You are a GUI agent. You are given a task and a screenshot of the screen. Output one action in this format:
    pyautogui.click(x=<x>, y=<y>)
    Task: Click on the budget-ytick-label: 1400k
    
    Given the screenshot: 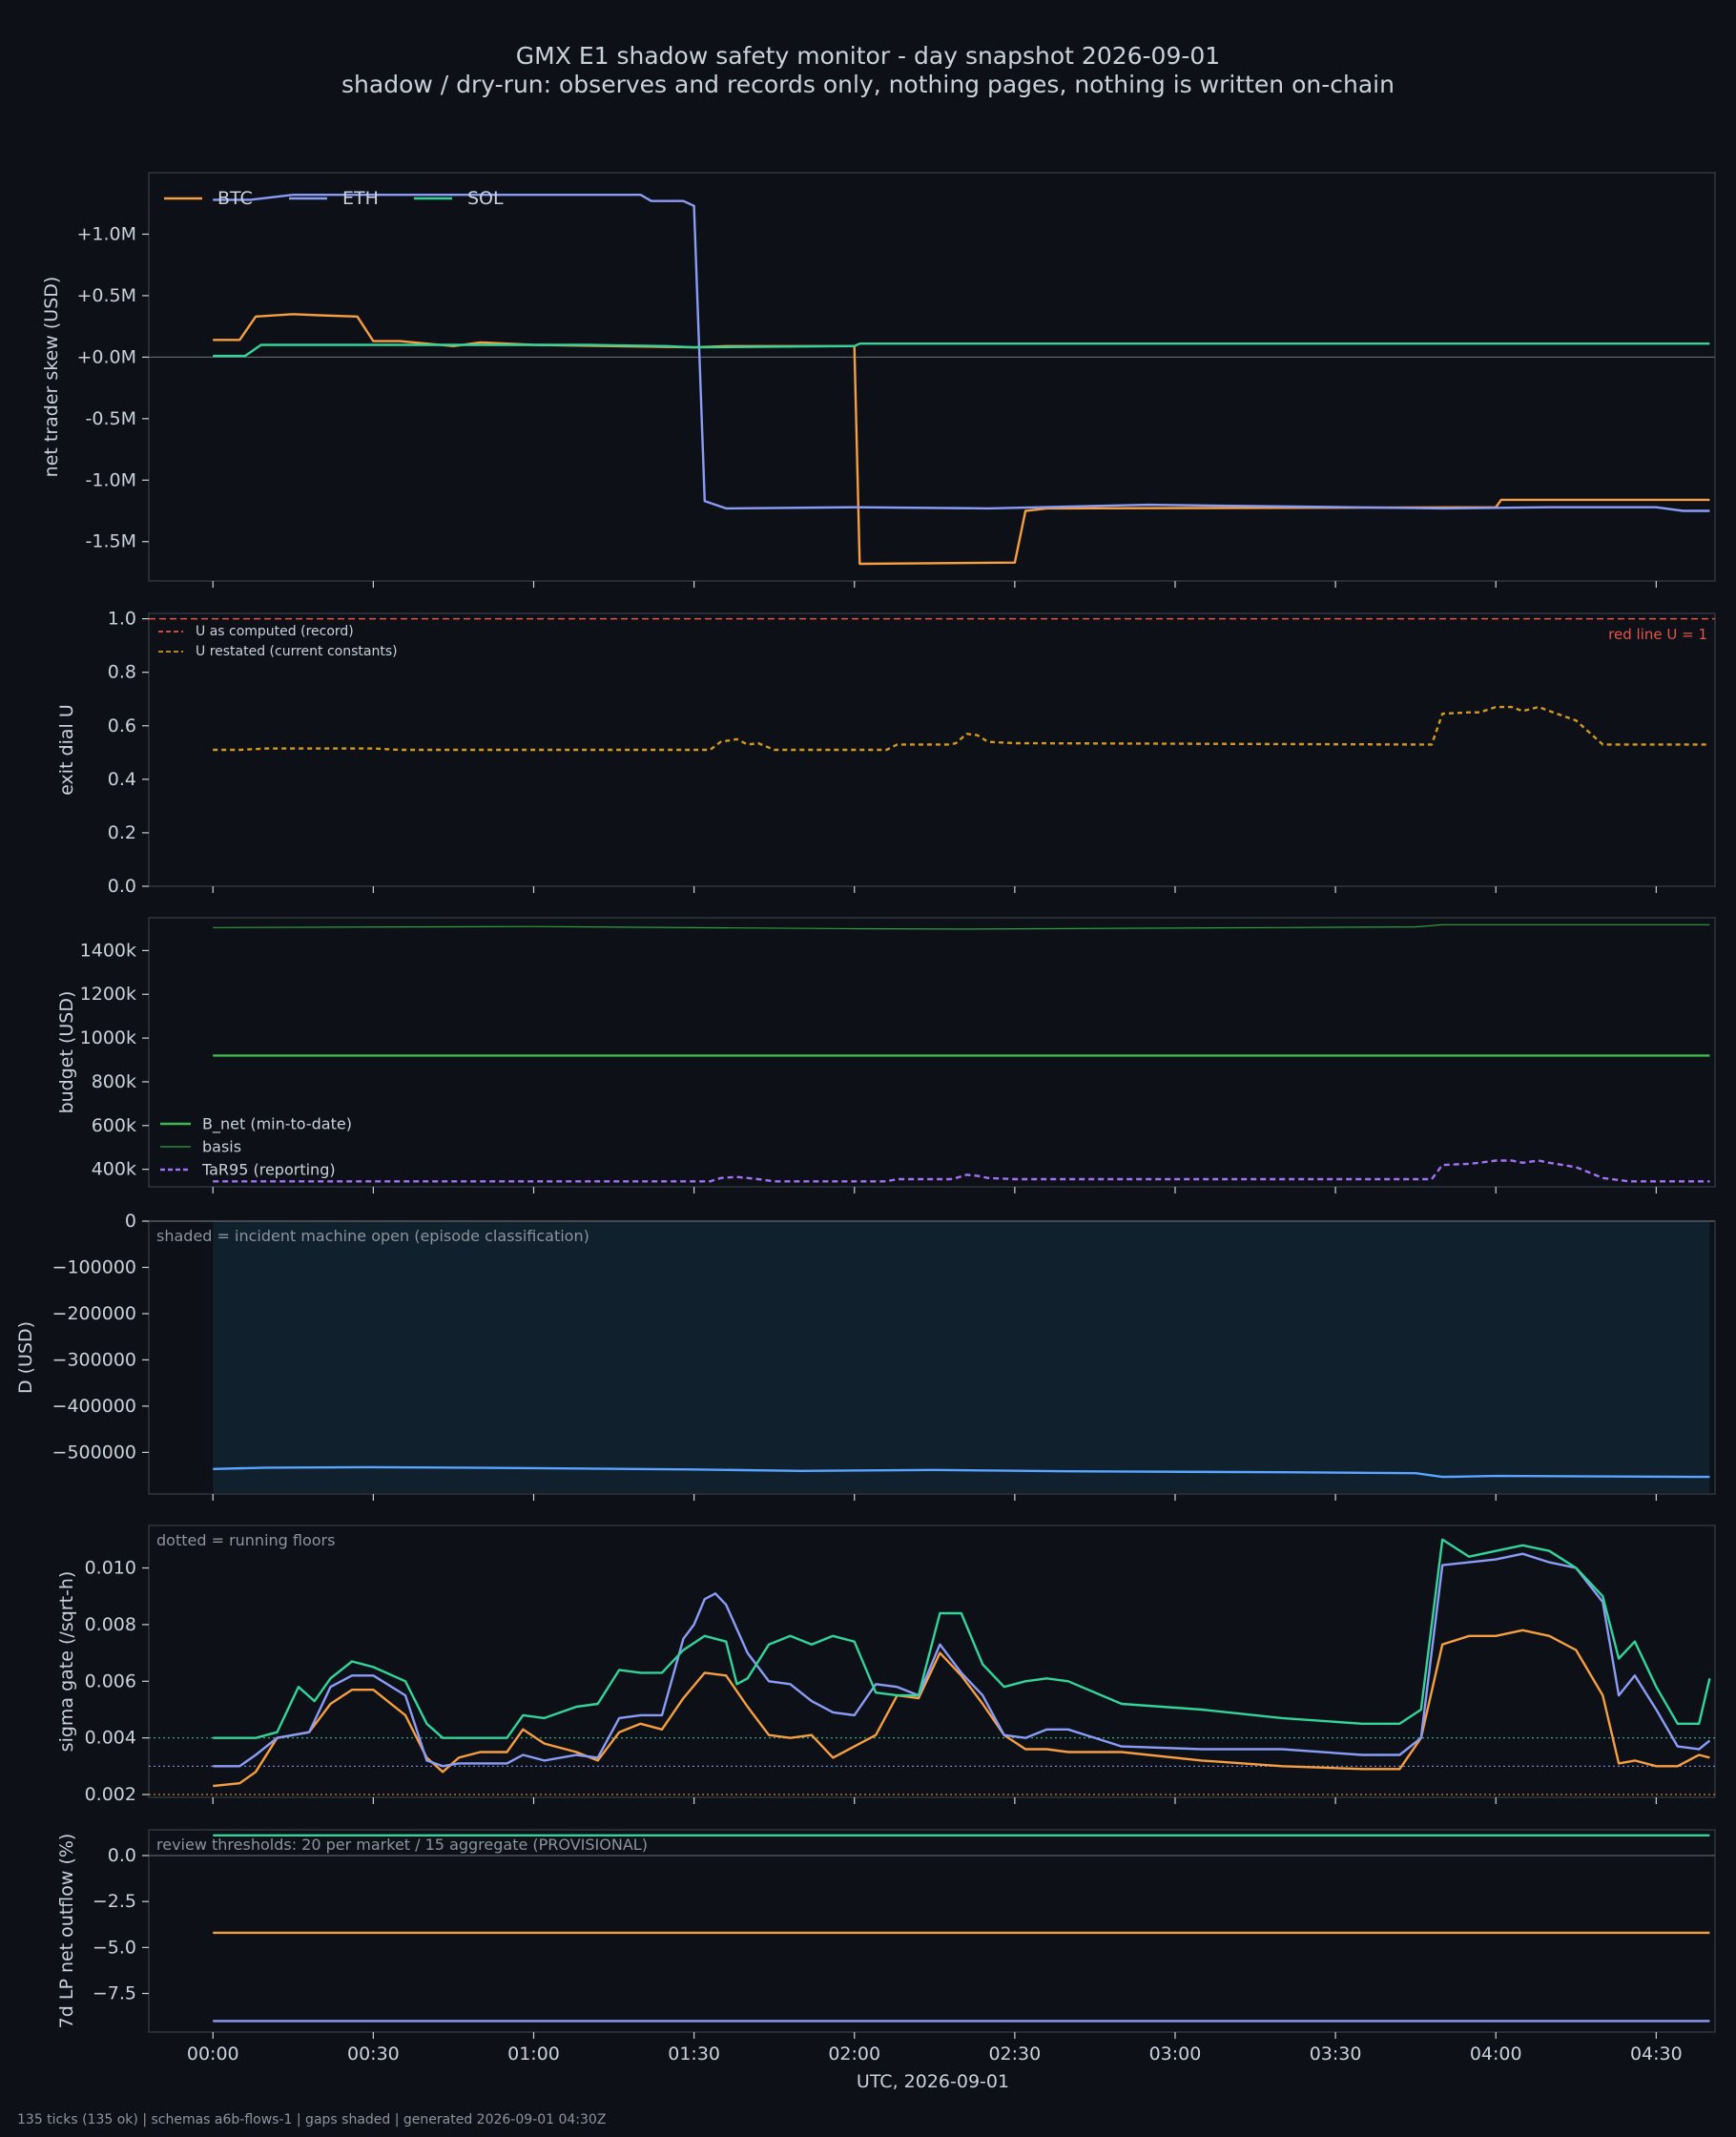 What is the action you would take?
    pyautogui.click(x=108, y=950)
    